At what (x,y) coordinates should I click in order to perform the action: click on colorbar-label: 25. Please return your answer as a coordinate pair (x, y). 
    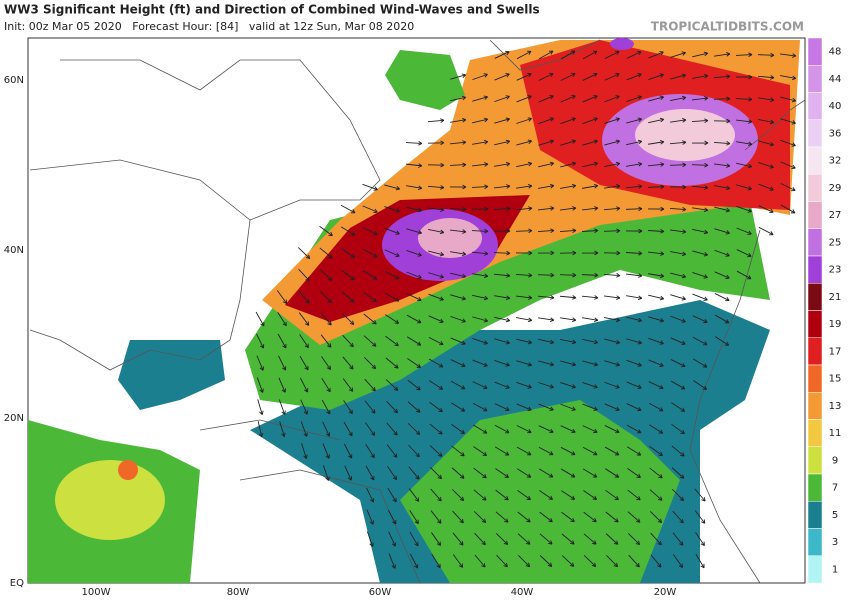
    Looking at the image, I should click on (835, 242).